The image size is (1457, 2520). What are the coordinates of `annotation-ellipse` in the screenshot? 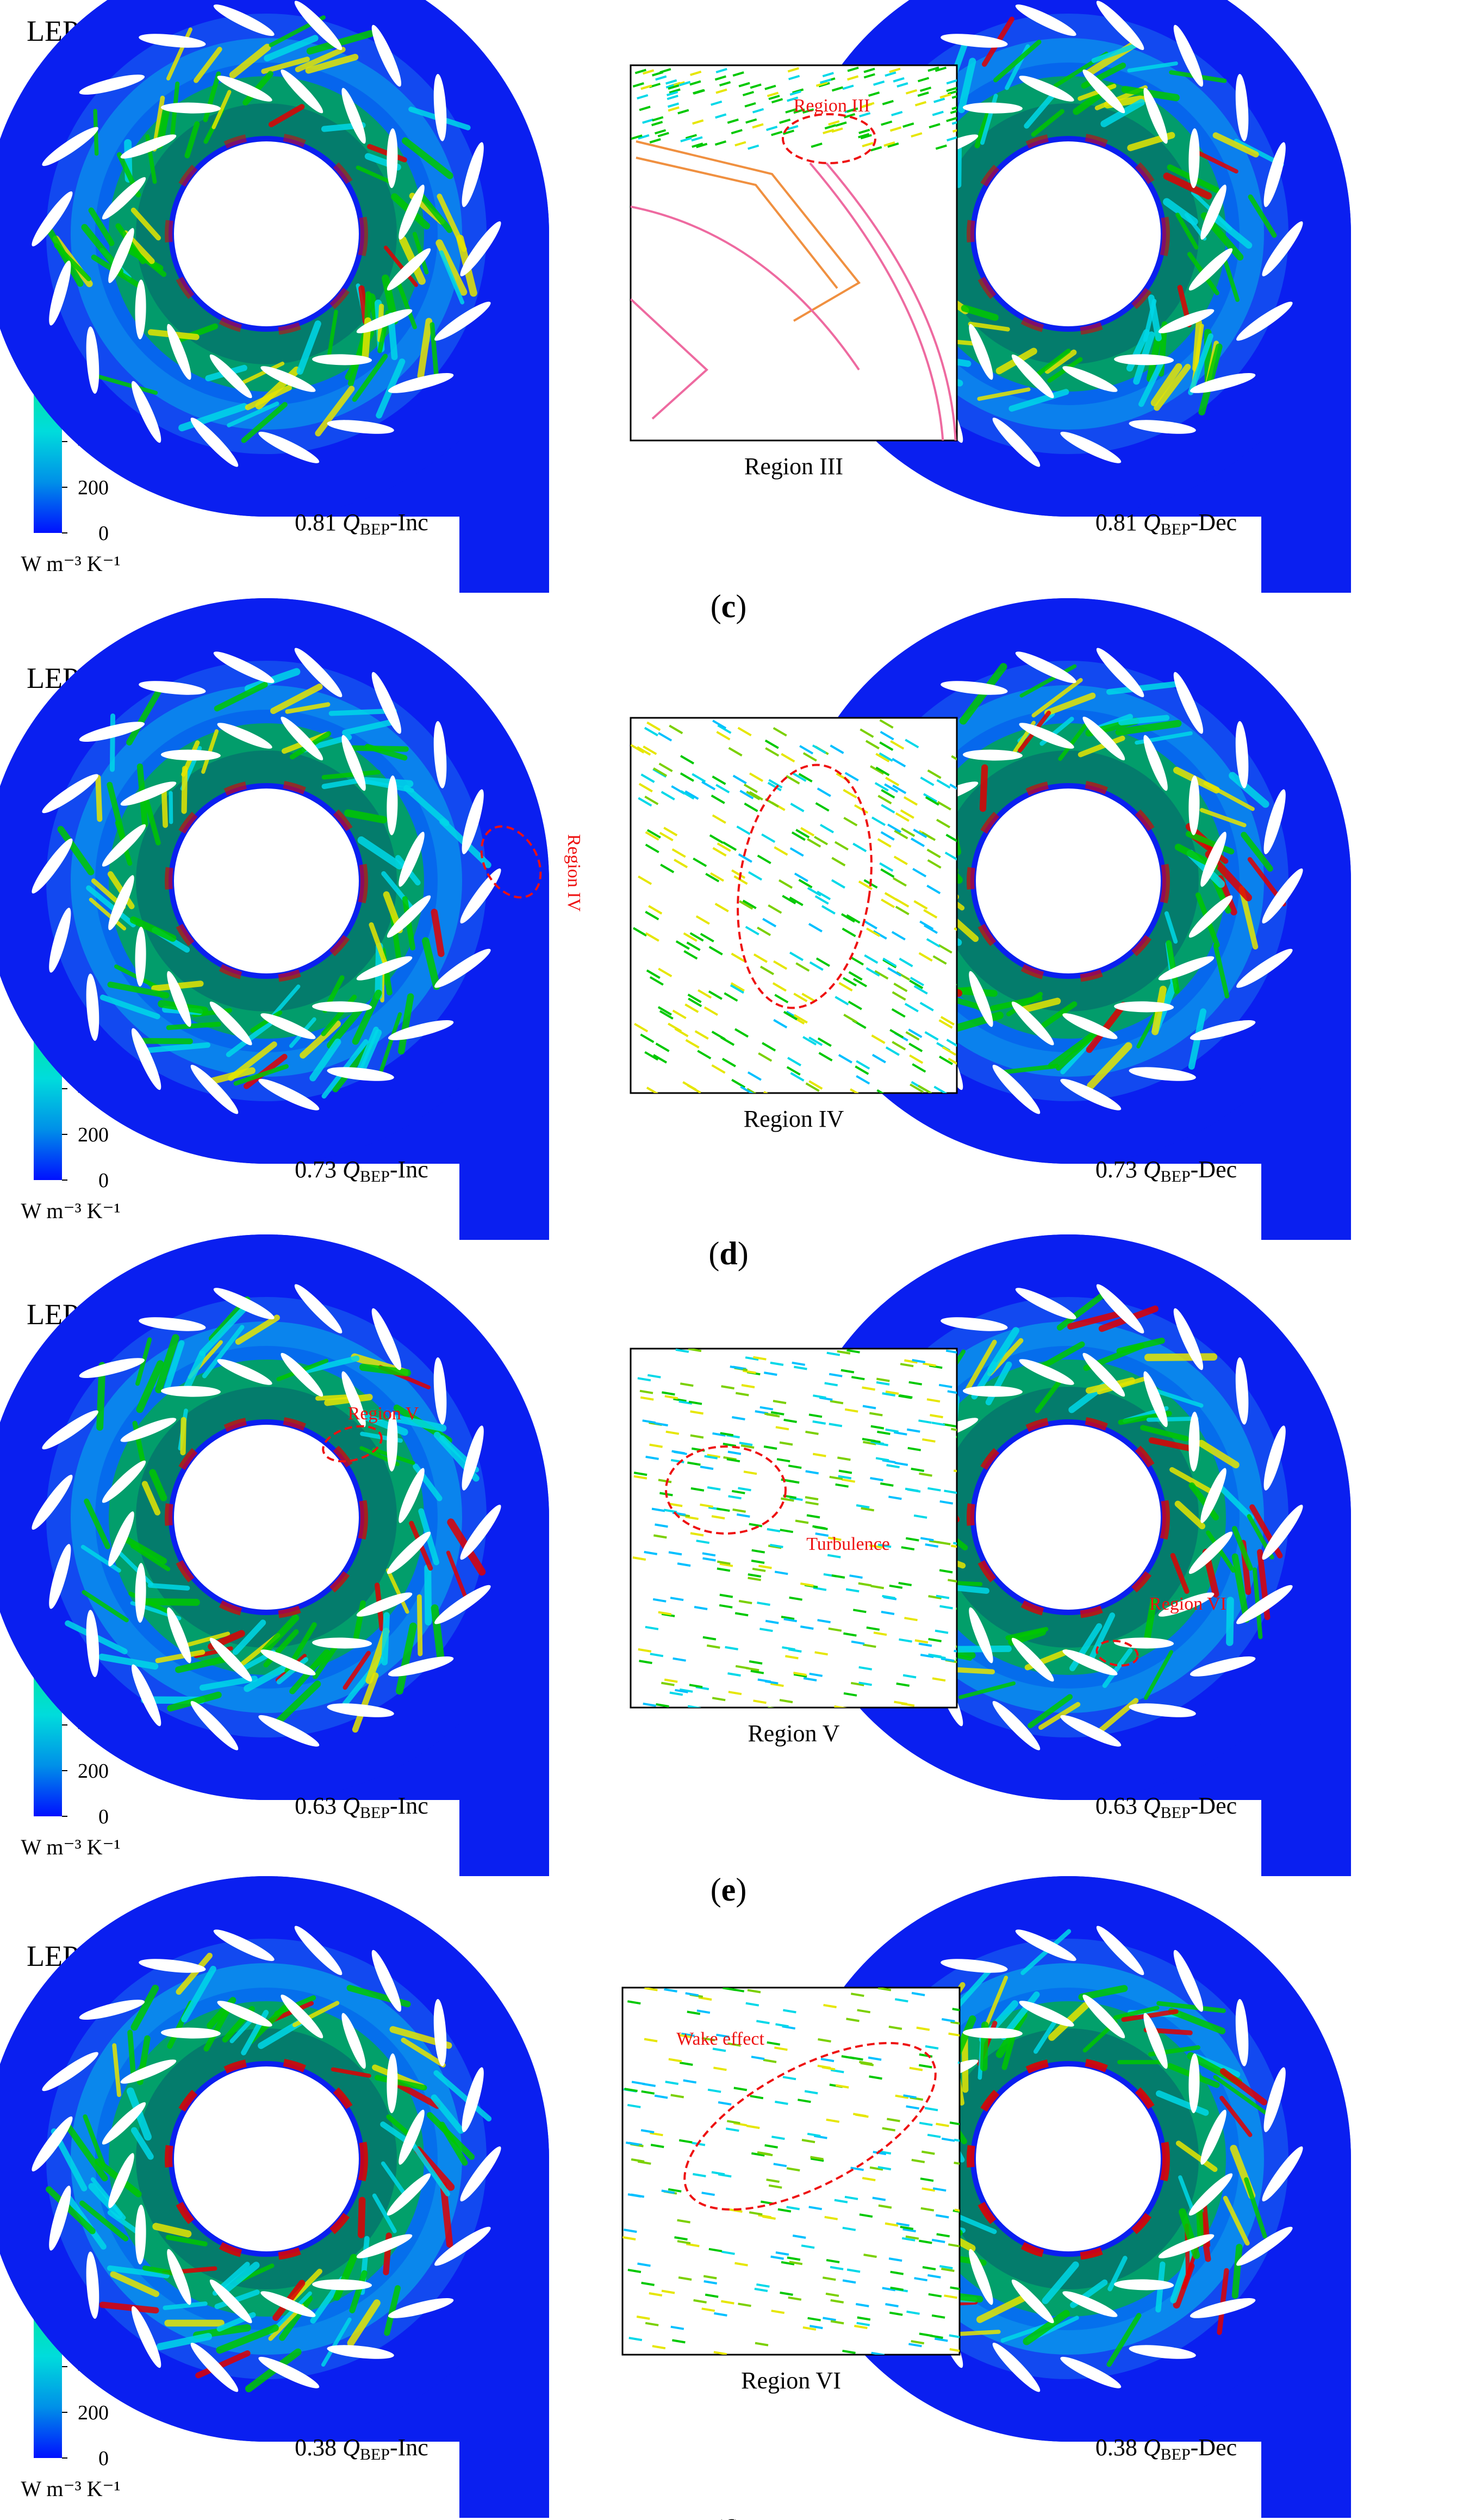 It's located at (1117, 1653).